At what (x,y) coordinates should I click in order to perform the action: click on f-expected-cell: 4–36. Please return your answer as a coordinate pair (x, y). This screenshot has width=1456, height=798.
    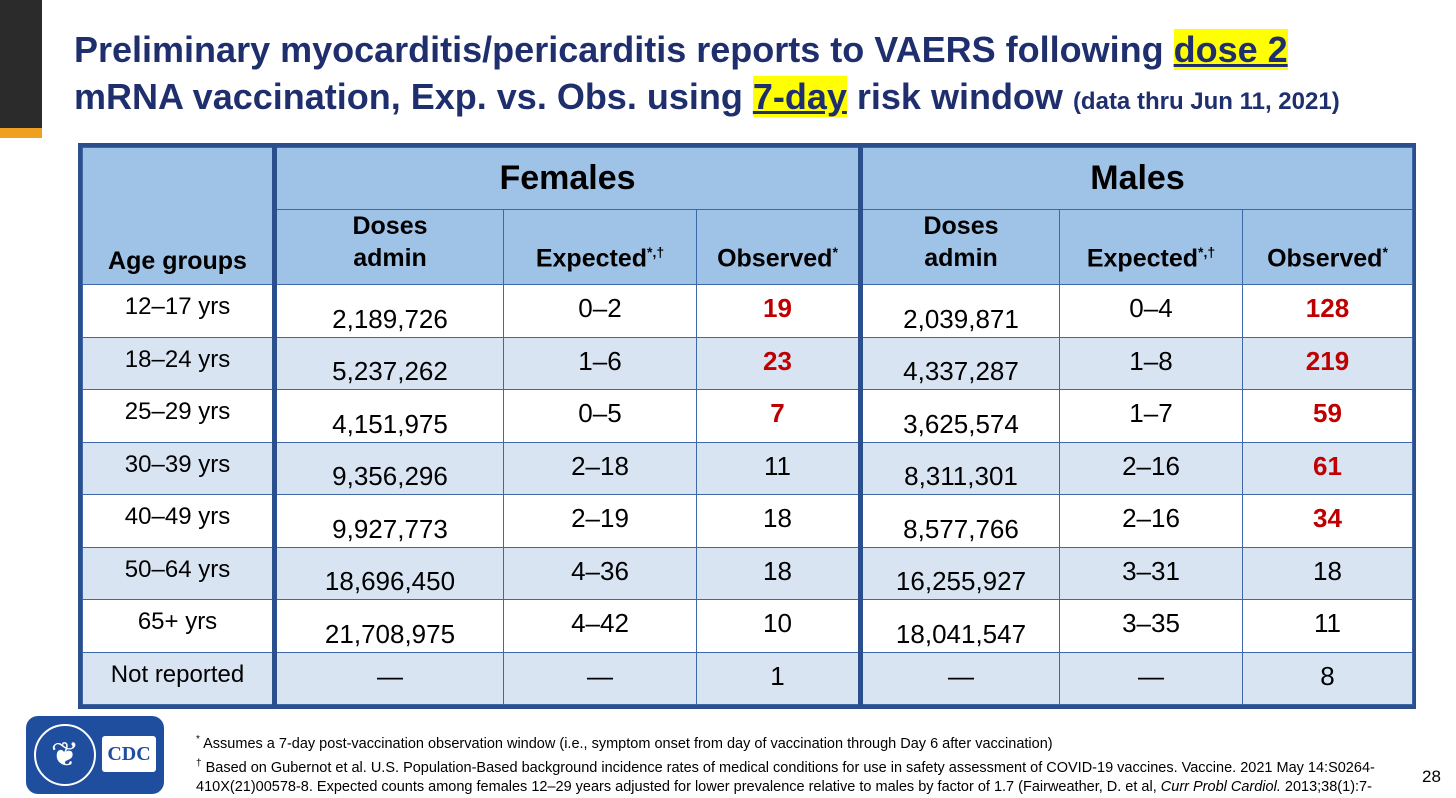
    Looking at the image, I should click on (600, 573).